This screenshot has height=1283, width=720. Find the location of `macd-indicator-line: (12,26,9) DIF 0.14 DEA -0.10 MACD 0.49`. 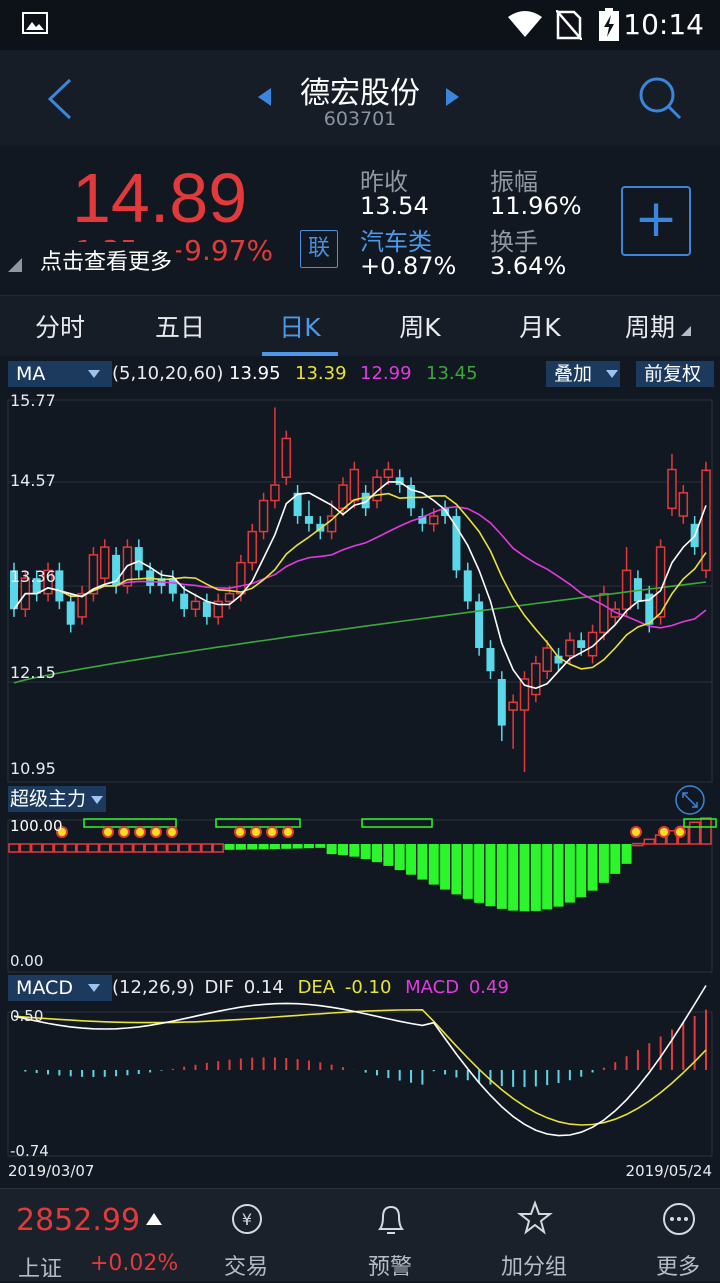

macd-indicator-line: (12,26,9) DIF 0.14 DEA -0.10 MACD 0.49 is located at coordinates (310, 987).